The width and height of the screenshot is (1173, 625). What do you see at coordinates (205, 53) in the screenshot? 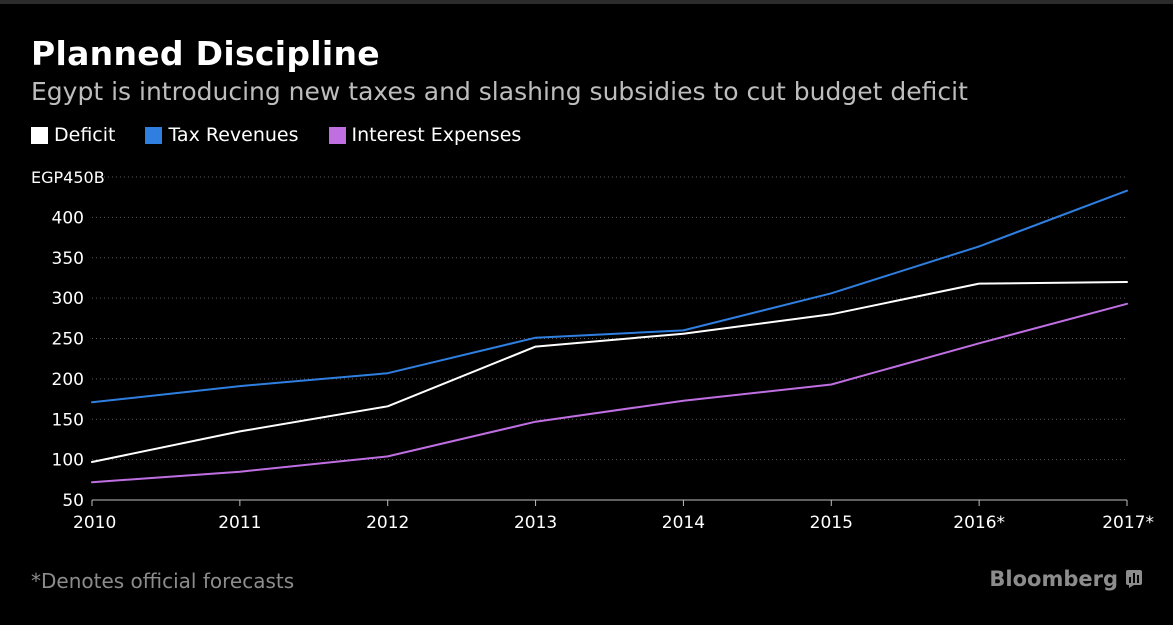
I see `chart-title: Planned Discipline` at bounding box center [205, 53].